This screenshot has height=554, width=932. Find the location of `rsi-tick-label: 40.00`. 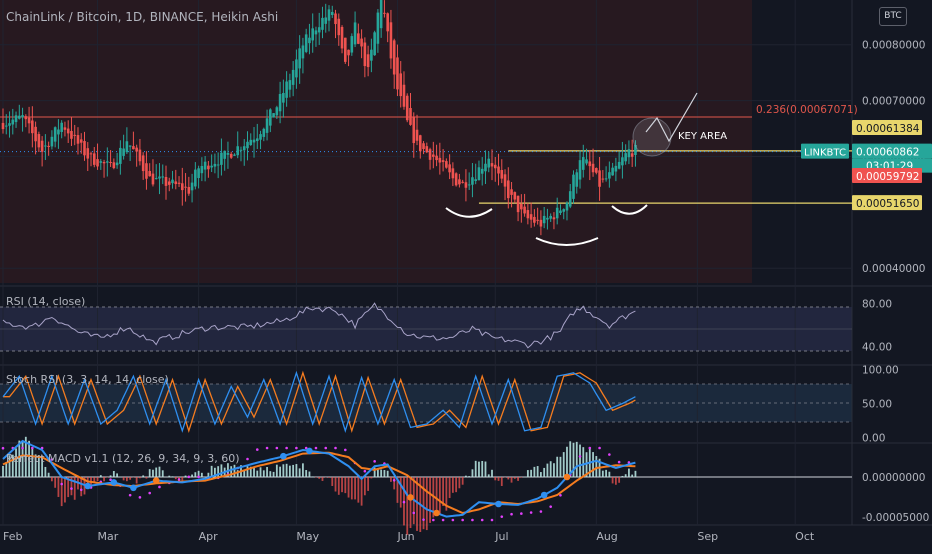

rsi-tick-label: 40.00 is located at coordinates (877, 348).